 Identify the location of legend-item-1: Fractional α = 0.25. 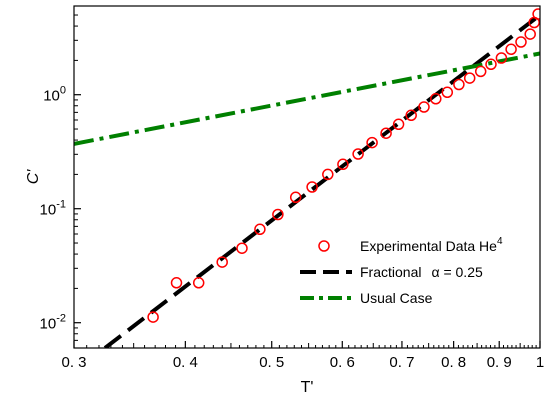
(391, 272).